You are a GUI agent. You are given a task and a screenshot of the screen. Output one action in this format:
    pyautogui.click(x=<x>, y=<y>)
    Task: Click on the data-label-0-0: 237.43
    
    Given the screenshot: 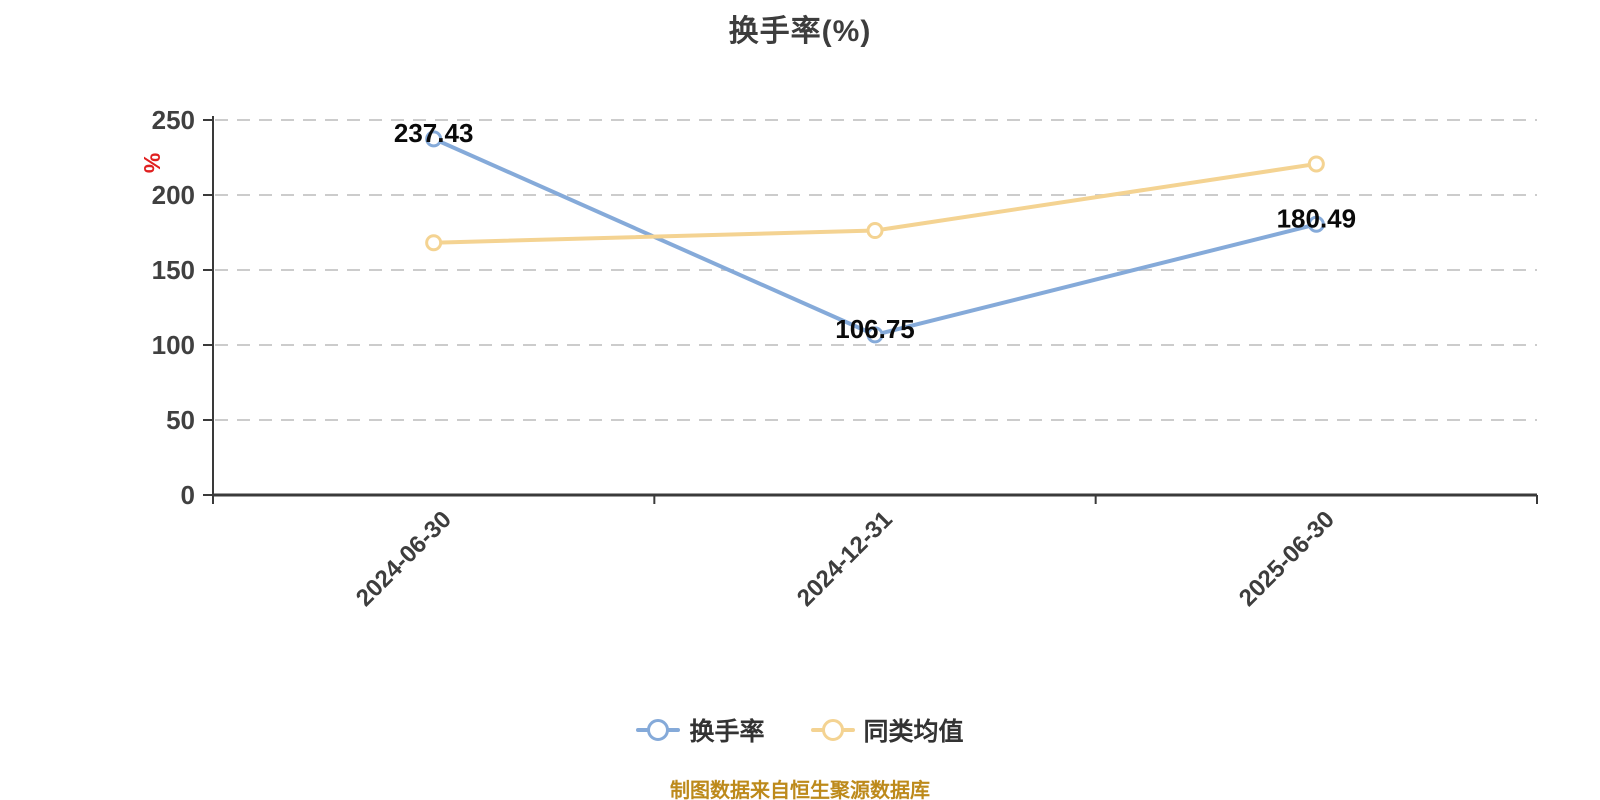 What is the action you would take?
    pyautogui.click(x=434, y=133)
    